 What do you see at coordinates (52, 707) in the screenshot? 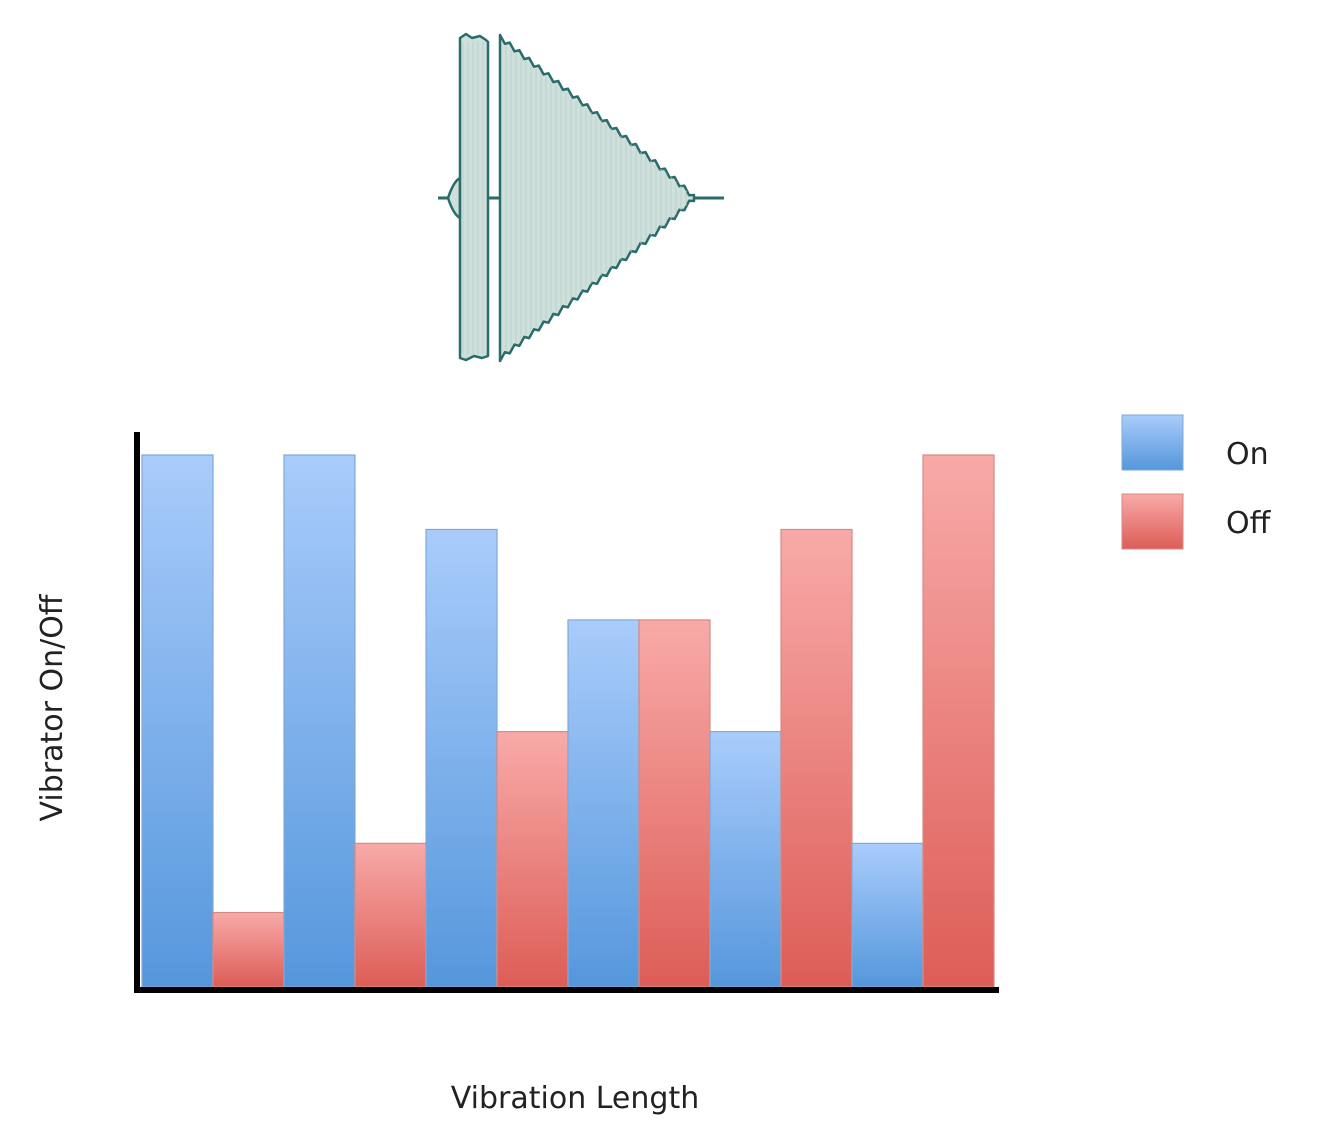
I see `y-axis-label: Vibrator On/Off` at bounding box center [52, 707].